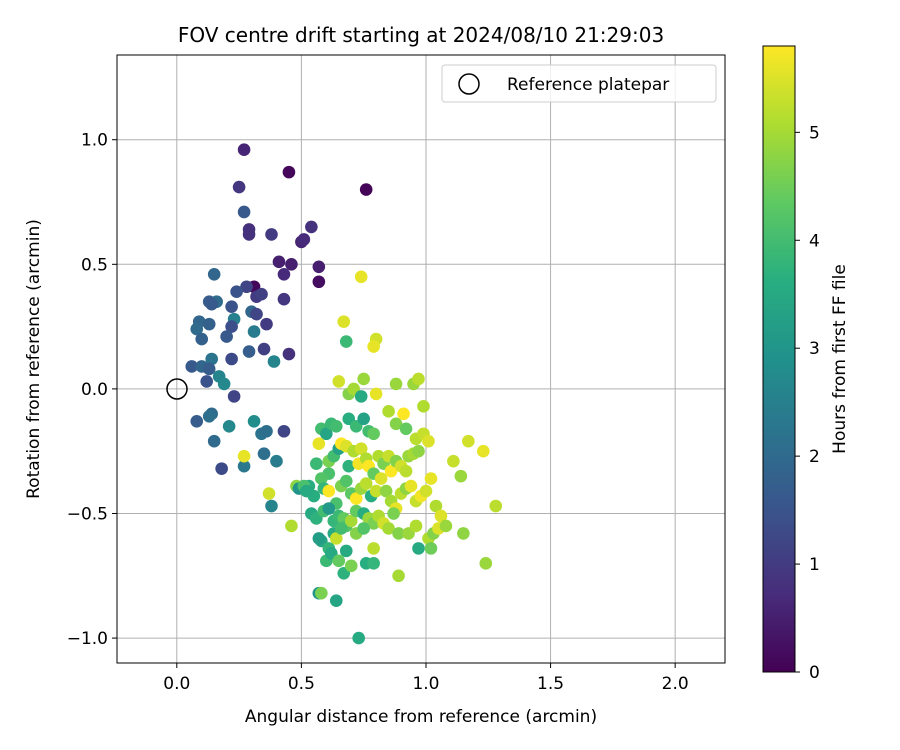 This screenshot has height=750, width=900. Describe the element at coordinates (469, 84) in the screenshot. I see `legend-marker` at that location.